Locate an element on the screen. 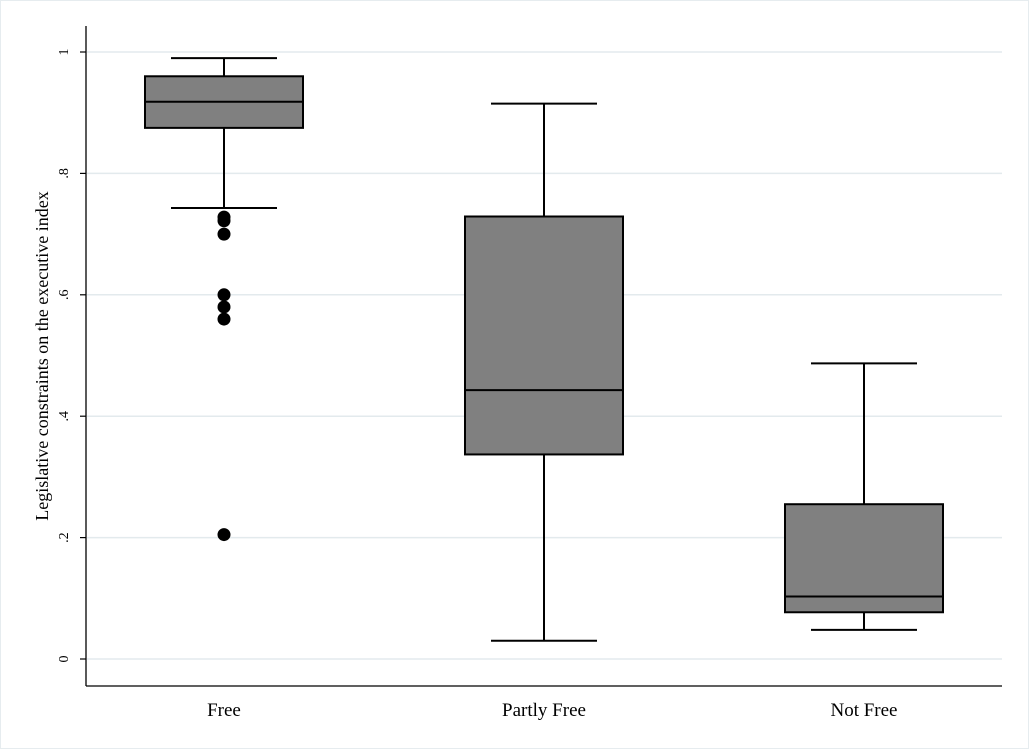  y-tick-label: .2 is located at coordinates (64, 537).